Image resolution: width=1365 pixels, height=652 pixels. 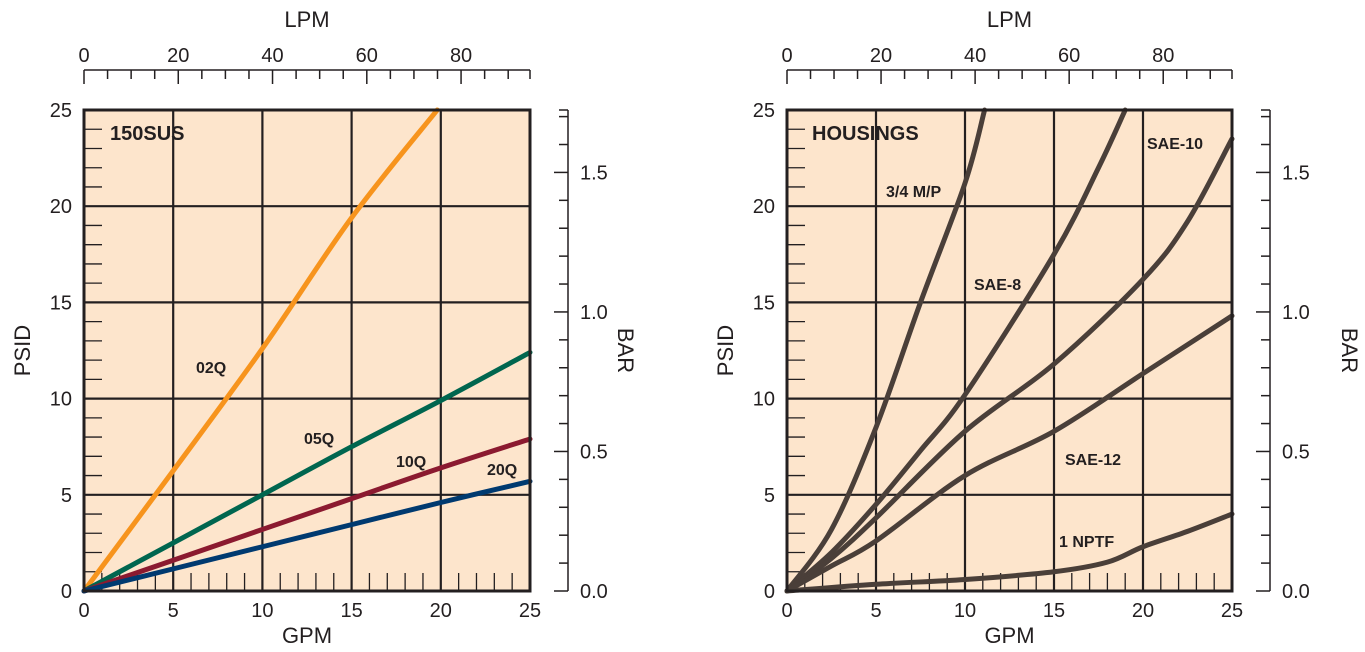 I want to click on series-line-20q, so click(x=307, y=536).